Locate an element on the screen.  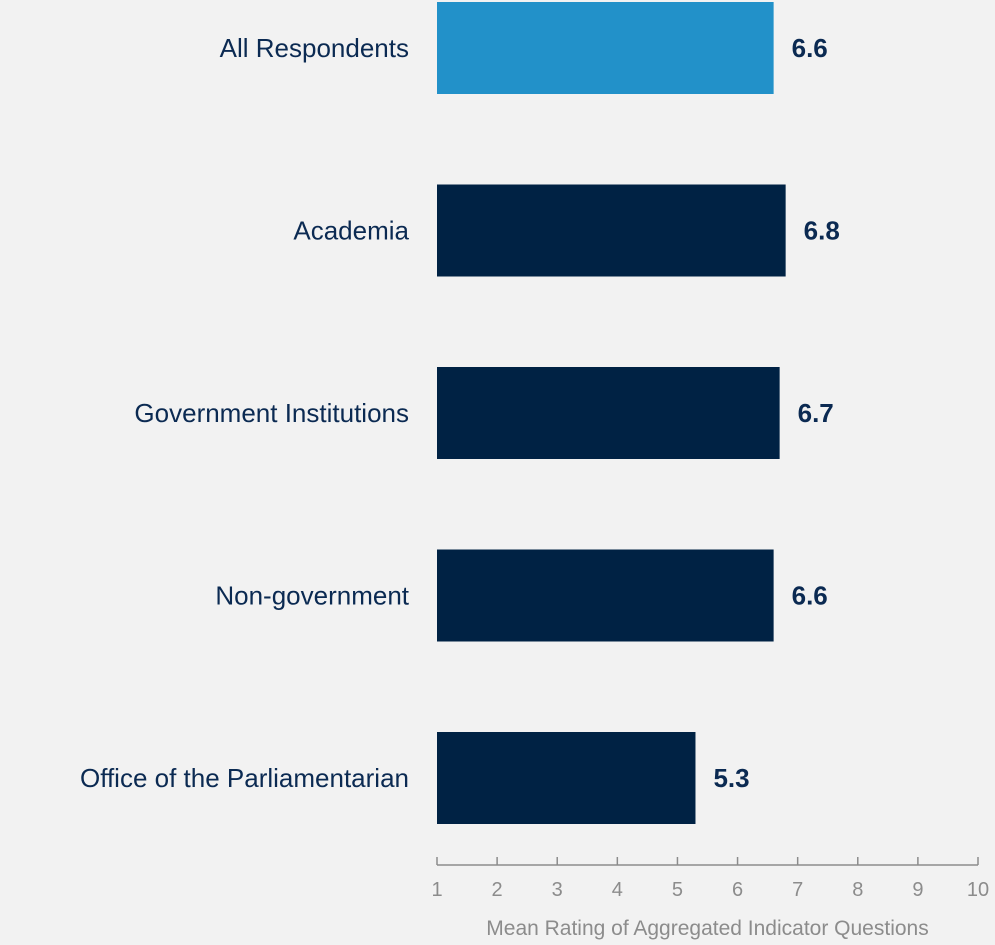
value-label: 6.8 is located at coordinates (822, 231).